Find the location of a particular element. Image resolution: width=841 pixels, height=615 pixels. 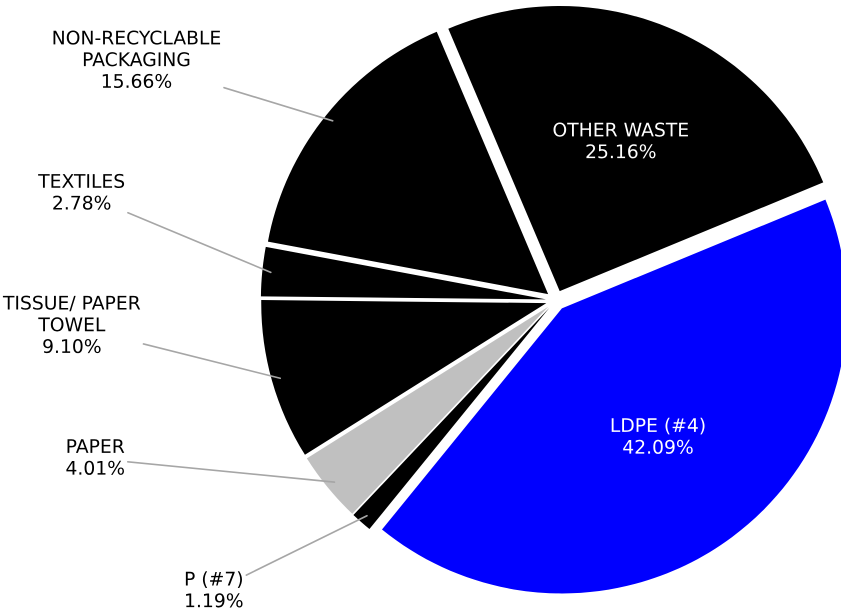

data-label: 25.16% is located at coordinates (621, 151).